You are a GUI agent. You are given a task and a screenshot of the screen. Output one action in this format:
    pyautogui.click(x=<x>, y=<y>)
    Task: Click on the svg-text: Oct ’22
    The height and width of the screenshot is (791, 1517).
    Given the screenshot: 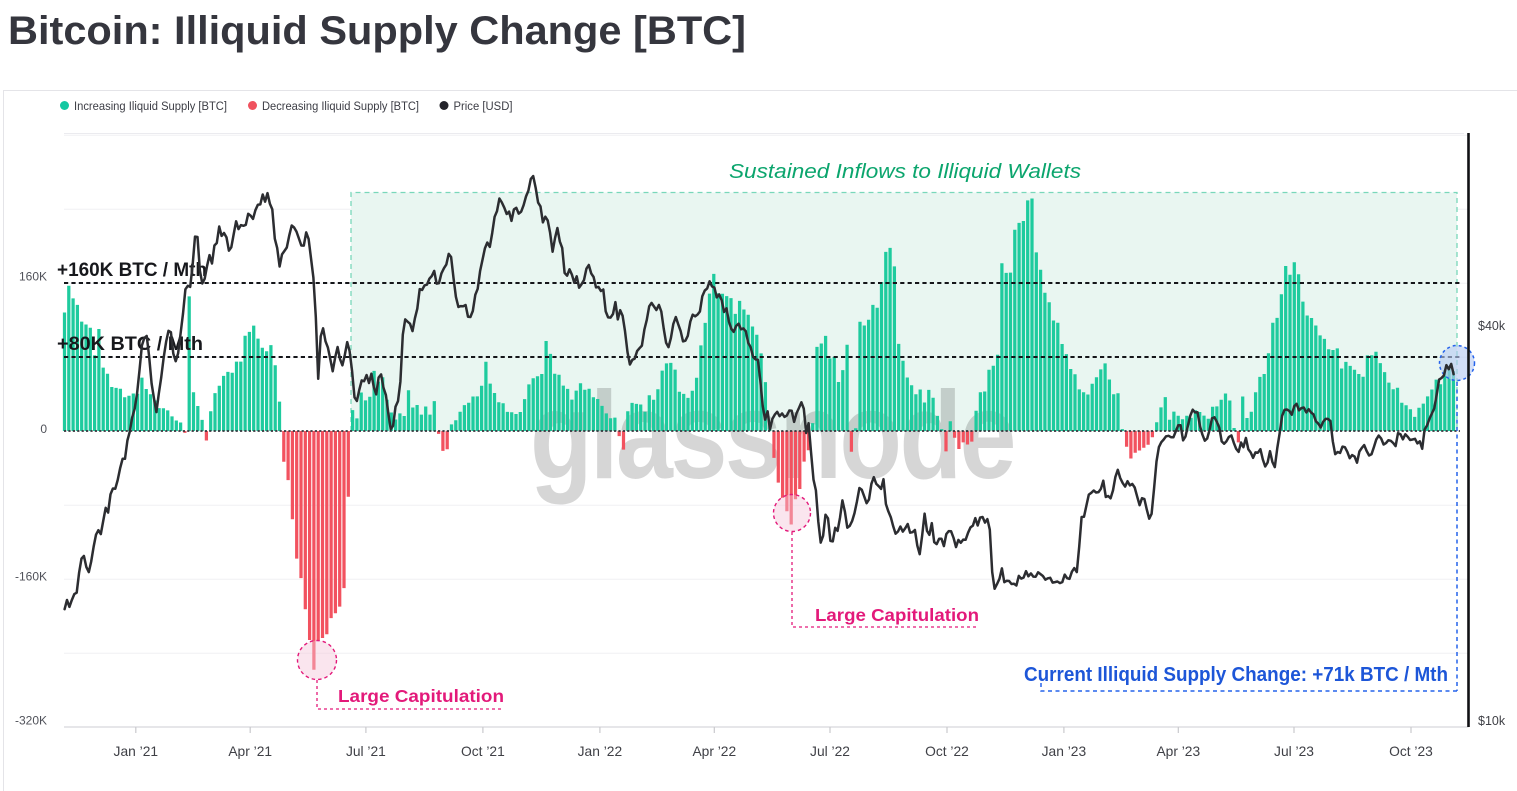 What is the action you would take?
    pyautogui.click(x=947, y=751)
    